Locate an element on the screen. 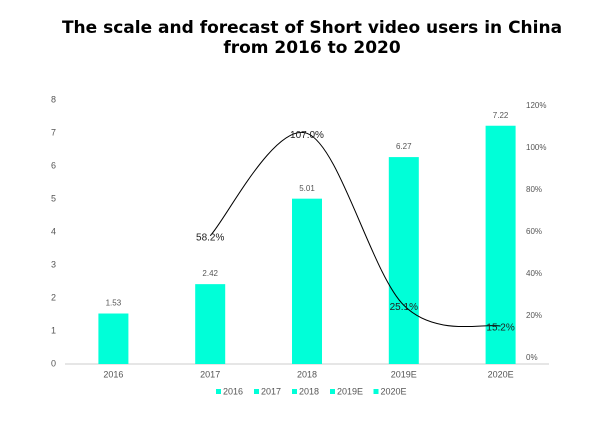 This screenshot has width=605, height=436. x-tick-label: 2016 is located at coordinates (113, 374).